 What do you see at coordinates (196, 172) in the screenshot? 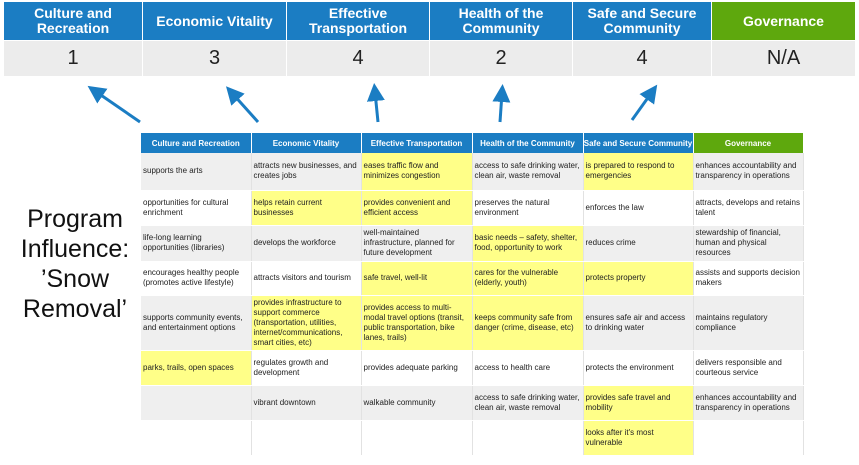
I see `table-cell: supports the arts` at bounding box center [196, 172].